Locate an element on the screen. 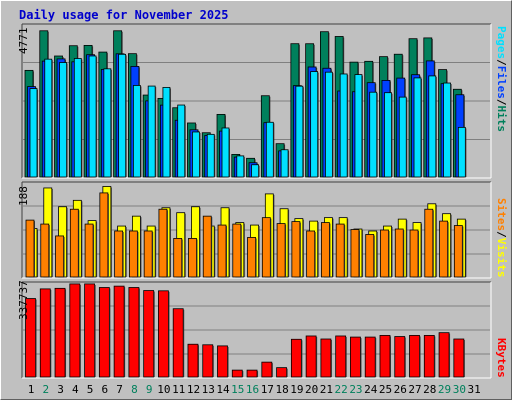 This screenshot has height=400, width=512. visits-max-label: 188 is located at coordinates (23, 196).